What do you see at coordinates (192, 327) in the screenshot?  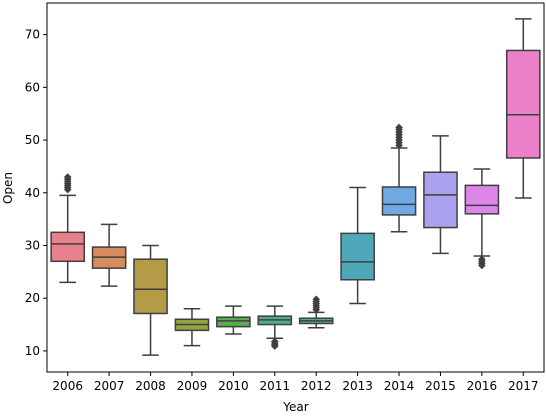 I see `box-group-2009` at bounding box center [192, 327].